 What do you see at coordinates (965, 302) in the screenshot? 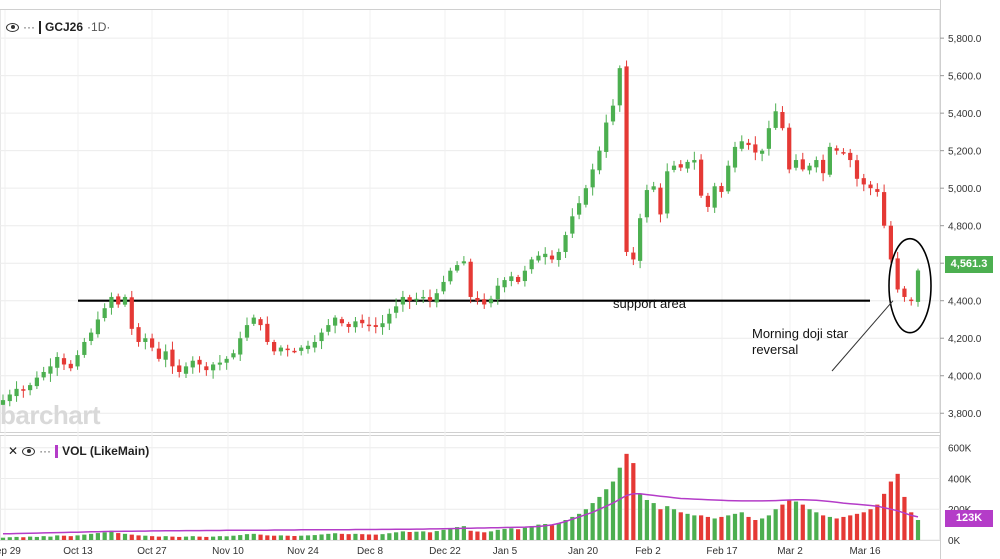
I see `price-tick-label: 4,400.0` at bounding box center [965, 302].